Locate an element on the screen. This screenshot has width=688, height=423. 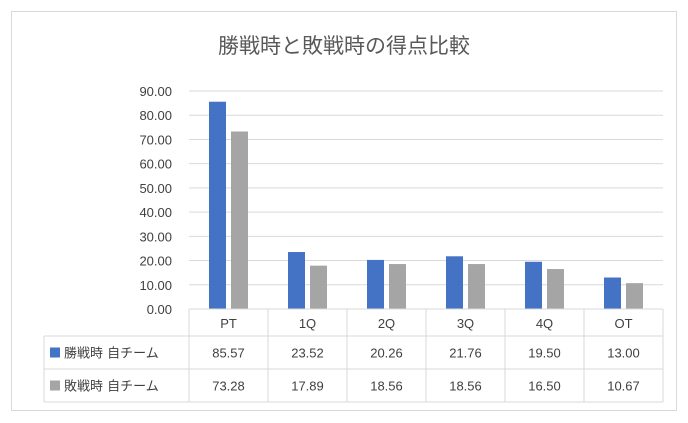
data-label: 20.26 is located at coordinates (386, 353).